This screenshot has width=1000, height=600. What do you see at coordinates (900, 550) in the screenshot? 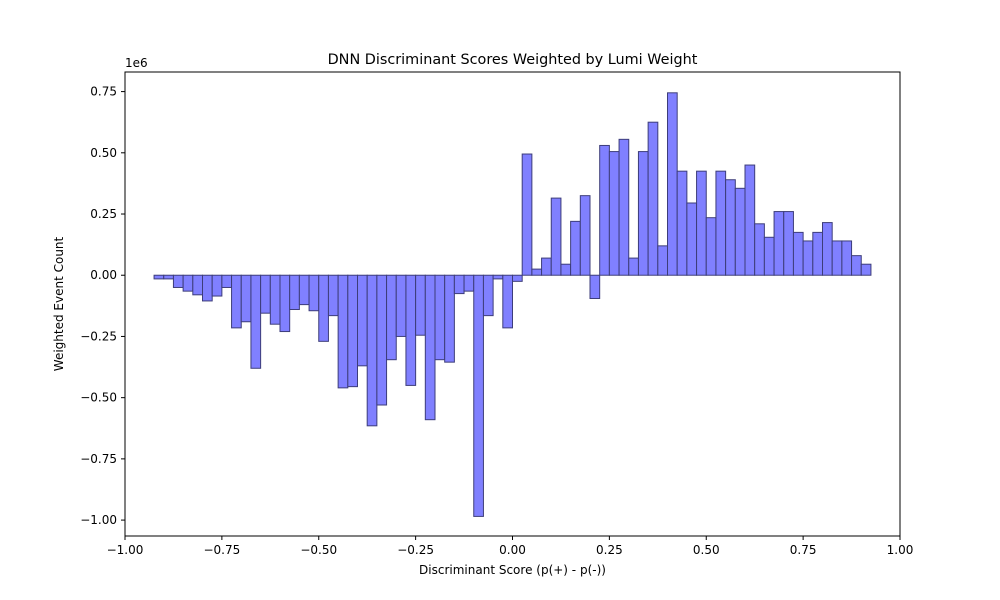
I see `x-tick-label: 1.00` at bounding box center [900, 550].